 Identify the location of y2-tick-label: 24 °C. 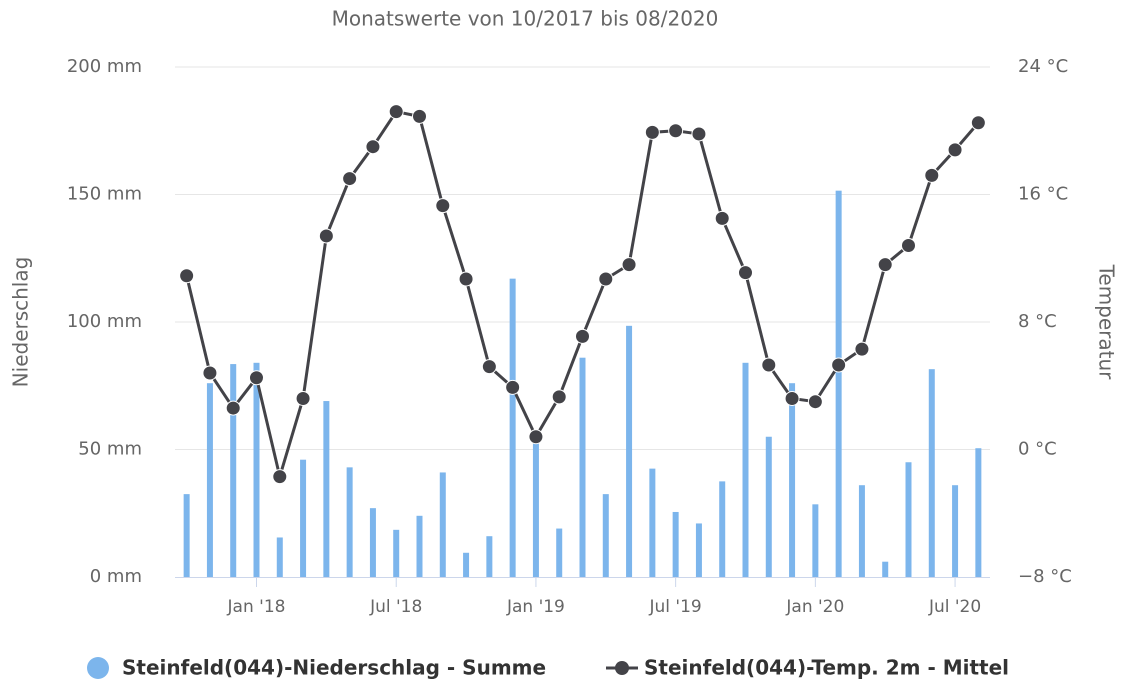
(1043, 66).